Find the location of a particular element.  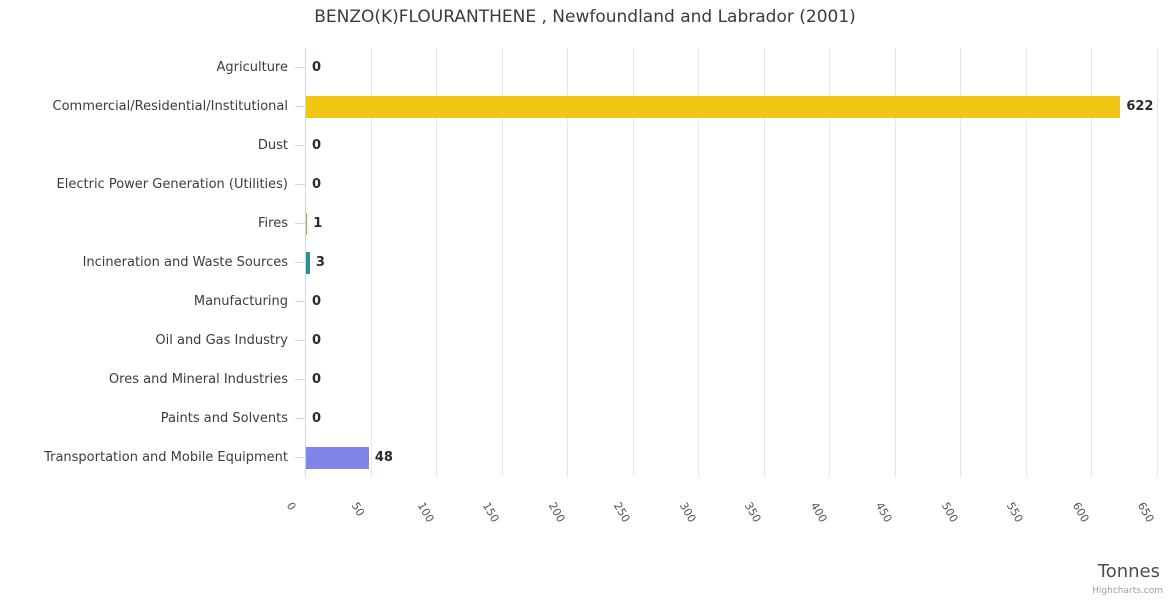

bar-incineration-and-waste-sources is located at coordinates (308, 262).